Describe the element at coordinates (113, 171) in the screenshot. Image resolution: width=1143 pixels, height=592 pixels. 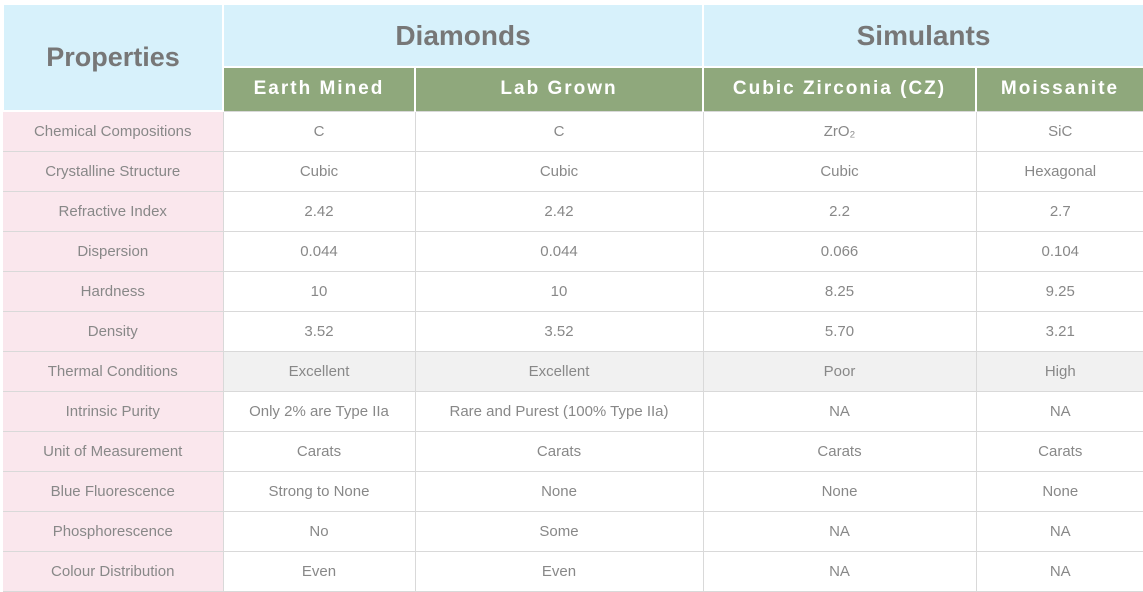
I see `row-label: Crystalline Structure` at that location.